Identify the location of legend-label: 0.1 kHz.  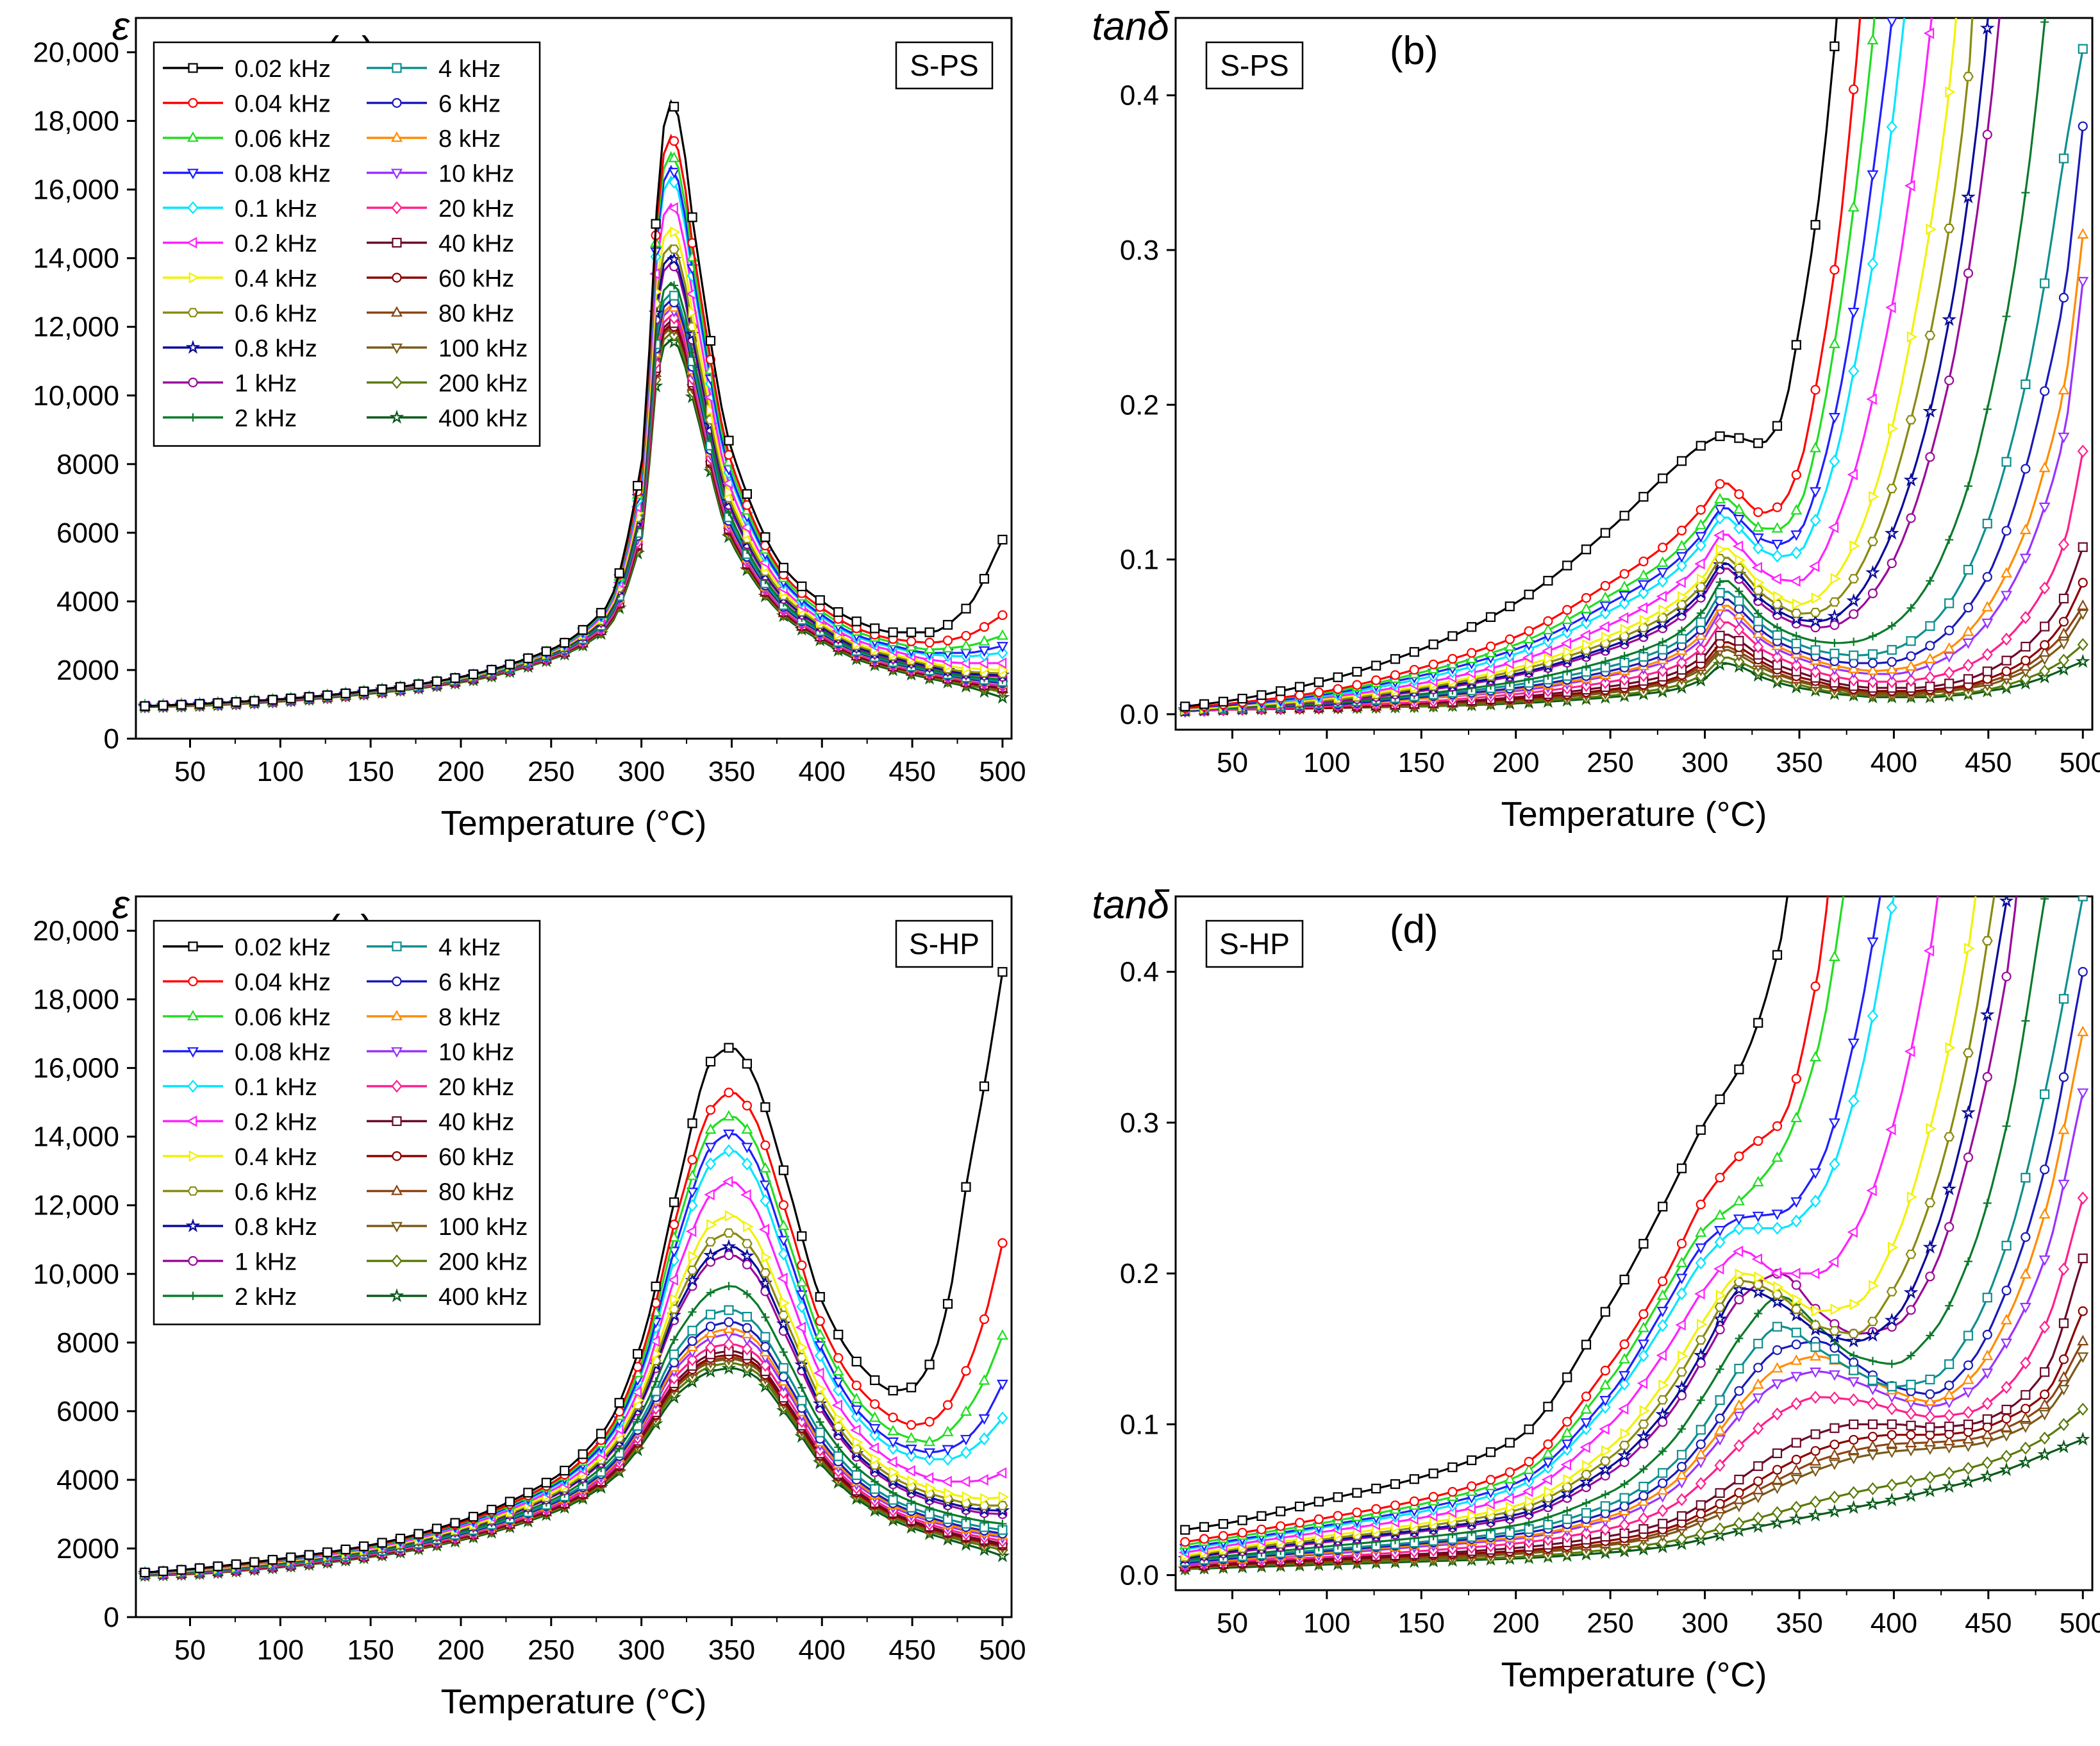
(276, 1087).